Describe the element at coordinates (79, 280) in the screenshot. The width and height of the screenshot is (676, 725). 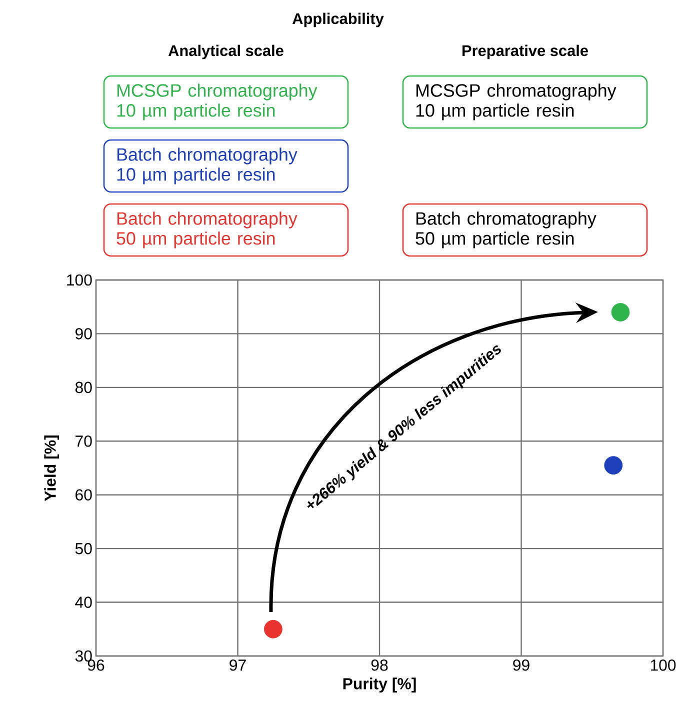
I see `y-tick-label: 100` at that location.